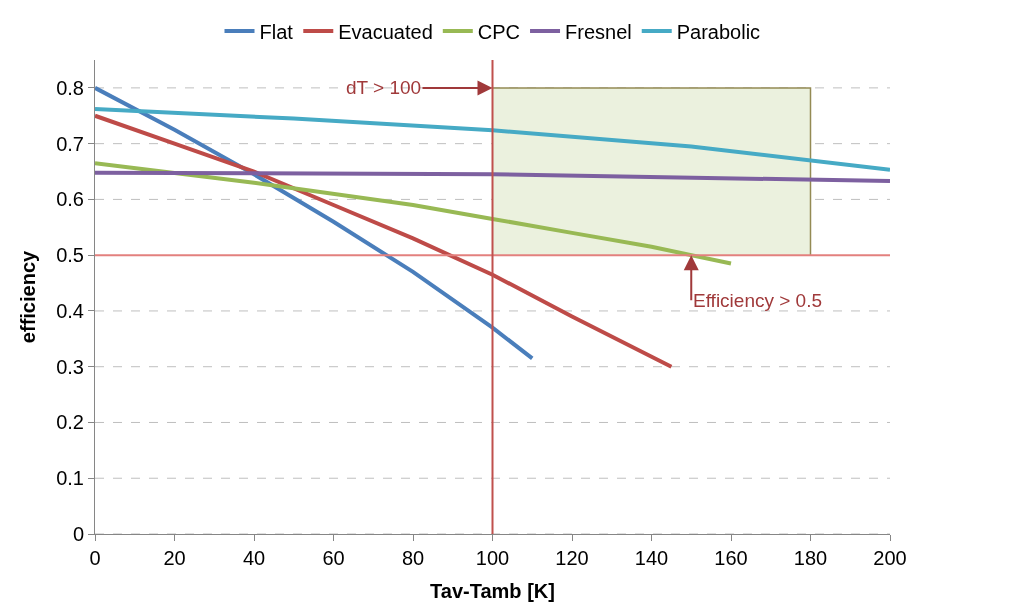  Describe the element at coordinates (27, 296) in the screenshot. I see `y-axis-title: efficiency` at that location.